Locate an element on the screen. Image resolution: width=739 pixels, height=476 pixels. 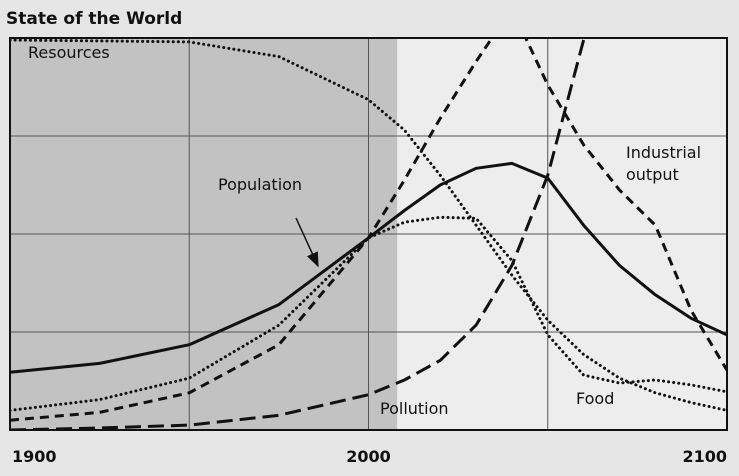
x-tick-label: 2100 is located at coordinates (704, 456).